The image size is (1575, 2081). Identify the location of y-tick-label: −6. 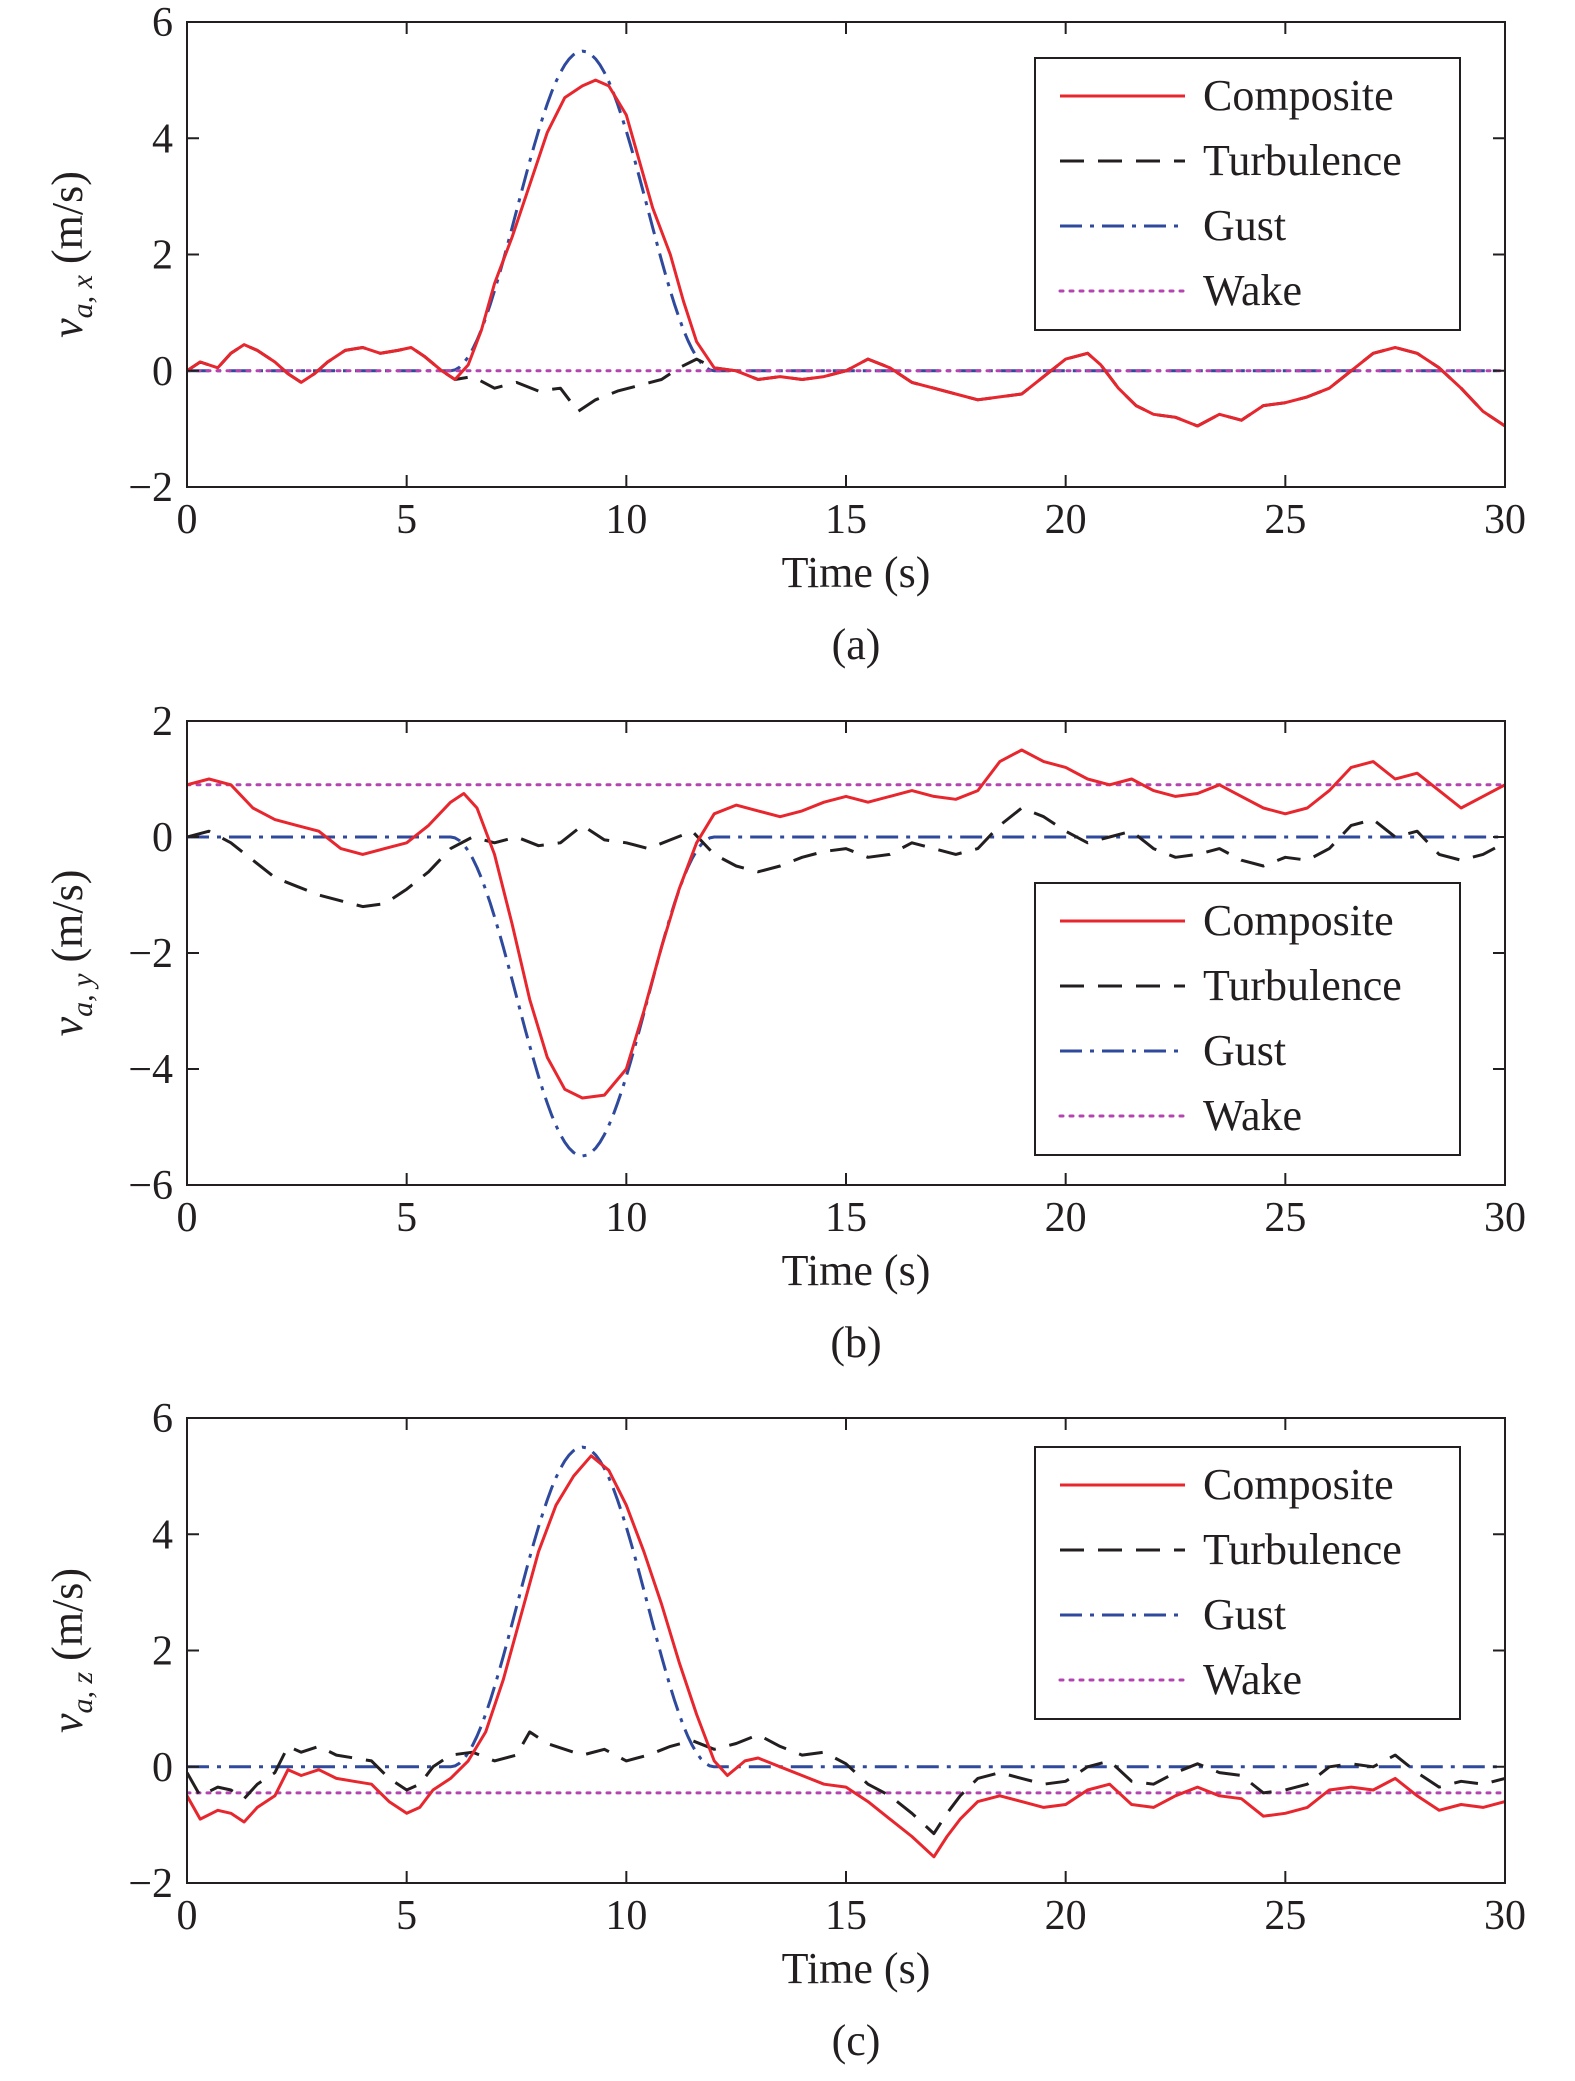
(150, 1186).